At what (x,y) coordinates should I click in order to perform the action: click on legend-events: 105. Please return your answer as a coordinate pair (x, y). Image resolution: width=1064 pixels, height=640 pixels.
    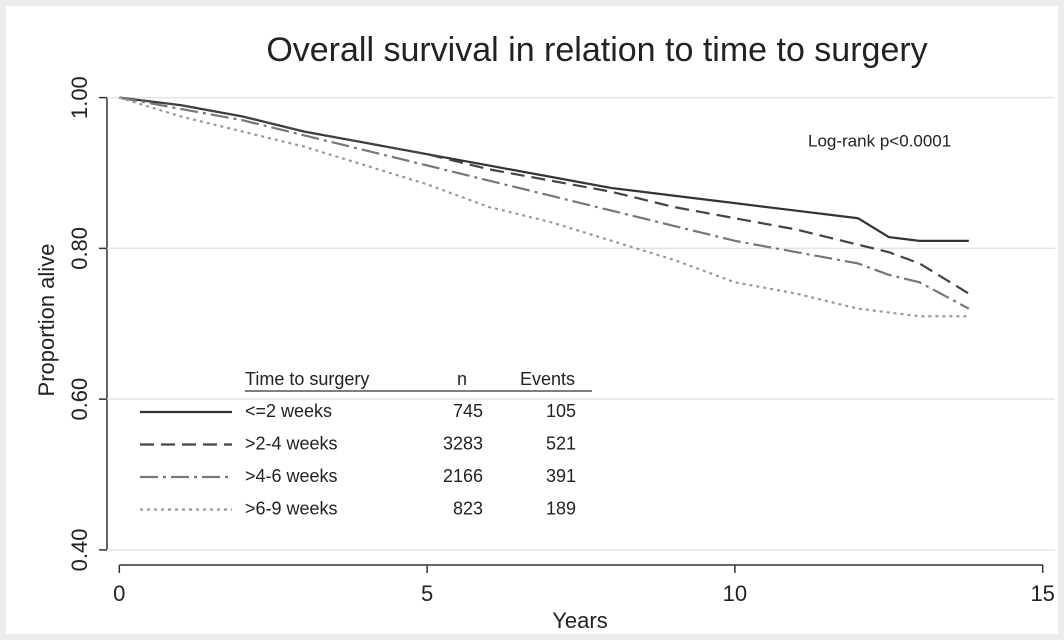
    Looking at the image, I should click on (561, 411).